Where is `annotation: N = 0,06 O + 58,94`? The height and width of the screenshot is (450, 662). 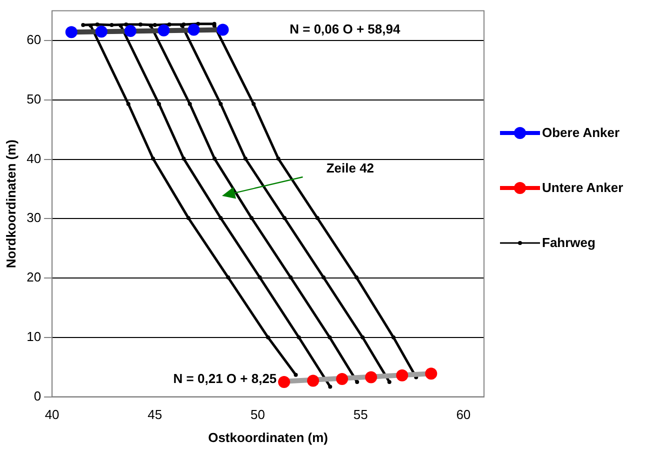
annotation: N = 0,06 O + 58,94 is located at coordinates (345, 29).